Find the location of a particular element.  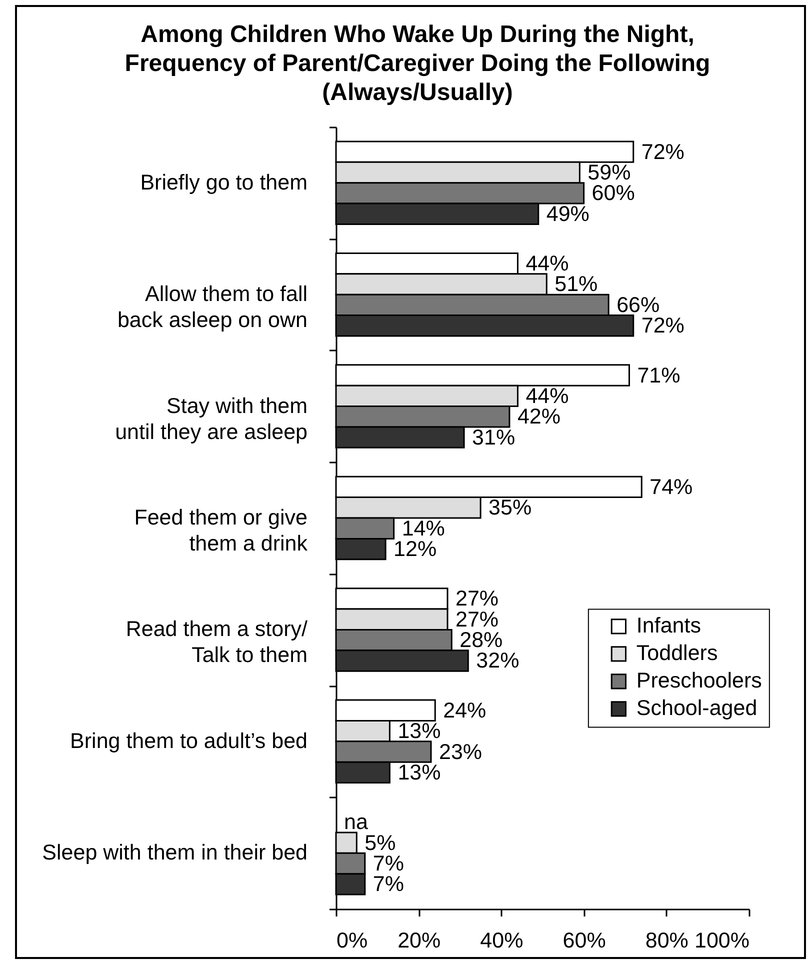

chart-title: Among Children Who Wake Up During the Night, Frequency of Parent/Caregiver Doing the Following (Always/Usually) is located at coordinates (417, 63).